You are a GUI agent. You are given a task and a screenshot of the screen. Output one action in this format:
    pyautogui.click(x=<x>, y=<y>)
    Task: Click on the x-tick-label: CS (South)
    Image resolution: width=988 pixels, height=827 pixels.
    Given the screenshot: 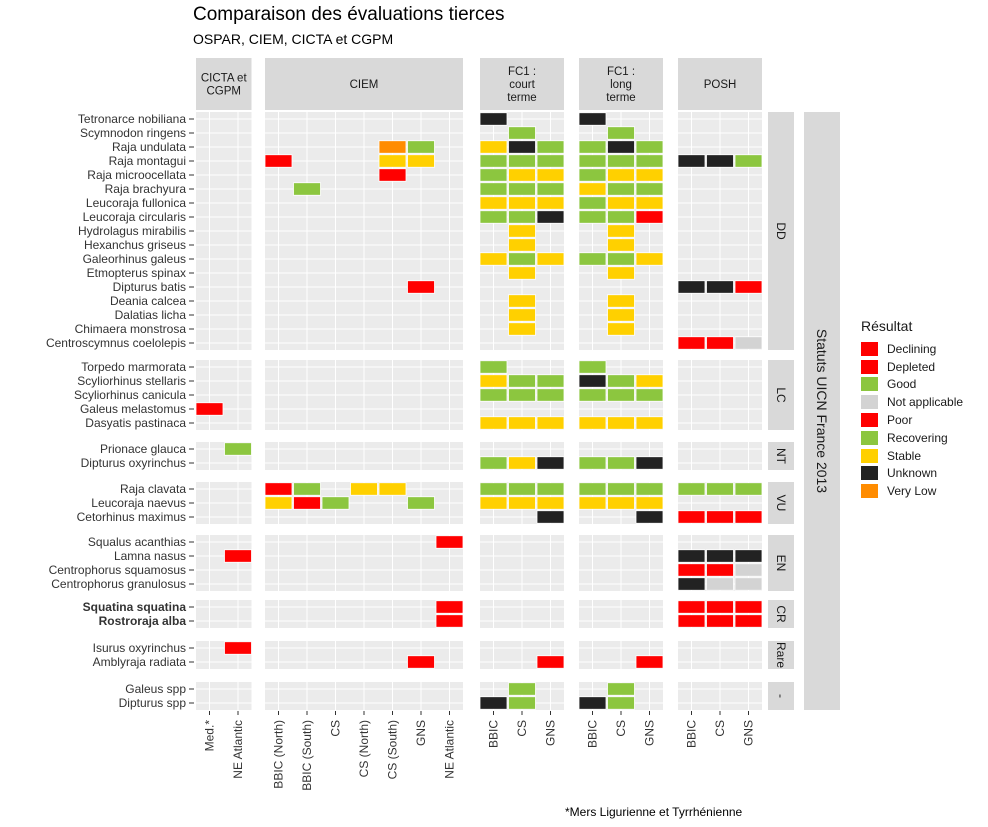 What is the action you would take?
    pyautogui.click(x=393, y=749)
    